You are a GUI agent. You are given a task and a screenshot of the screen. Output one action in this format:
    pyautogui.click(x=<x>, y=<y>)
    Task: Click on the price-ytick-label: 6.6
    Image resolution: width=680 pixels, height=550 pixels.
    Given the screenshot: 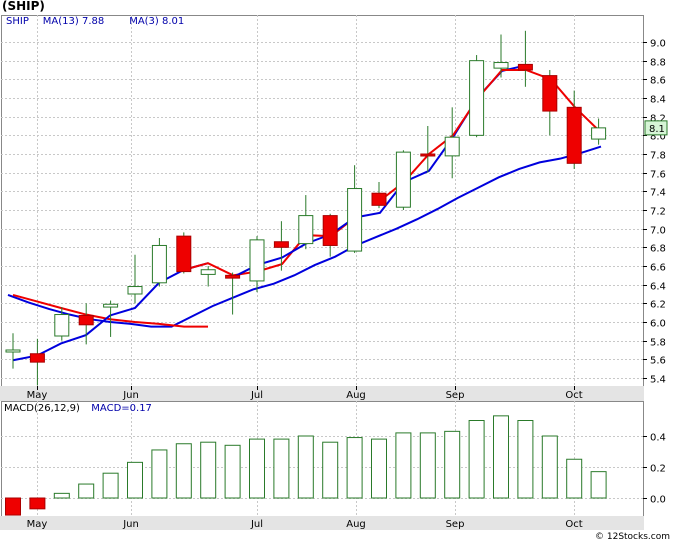 What is the action you would take?
    pyautogui.click(x=658, y=268)
    